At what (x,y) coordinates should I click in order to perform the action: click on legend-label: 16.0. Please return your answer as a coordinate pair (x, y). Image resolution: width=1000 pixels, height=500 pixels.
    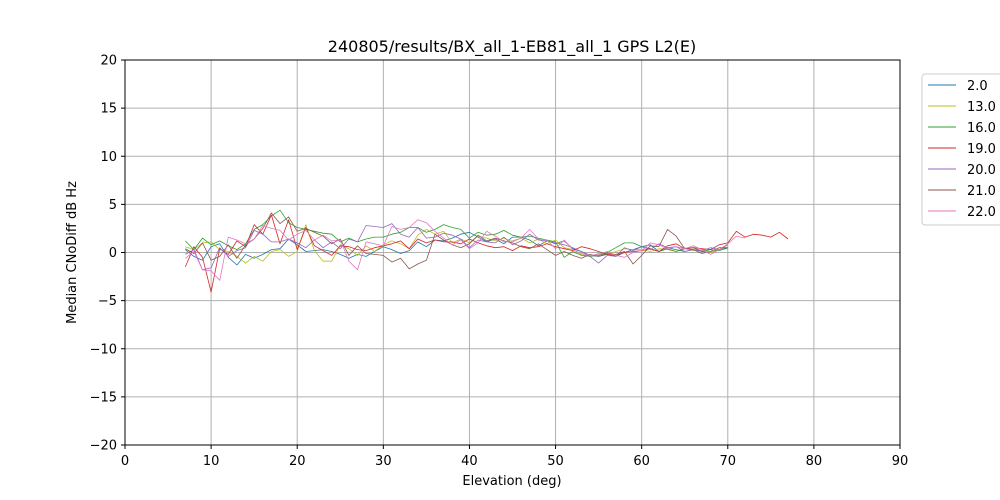
    Looking at the image, I should click on (981, 128).